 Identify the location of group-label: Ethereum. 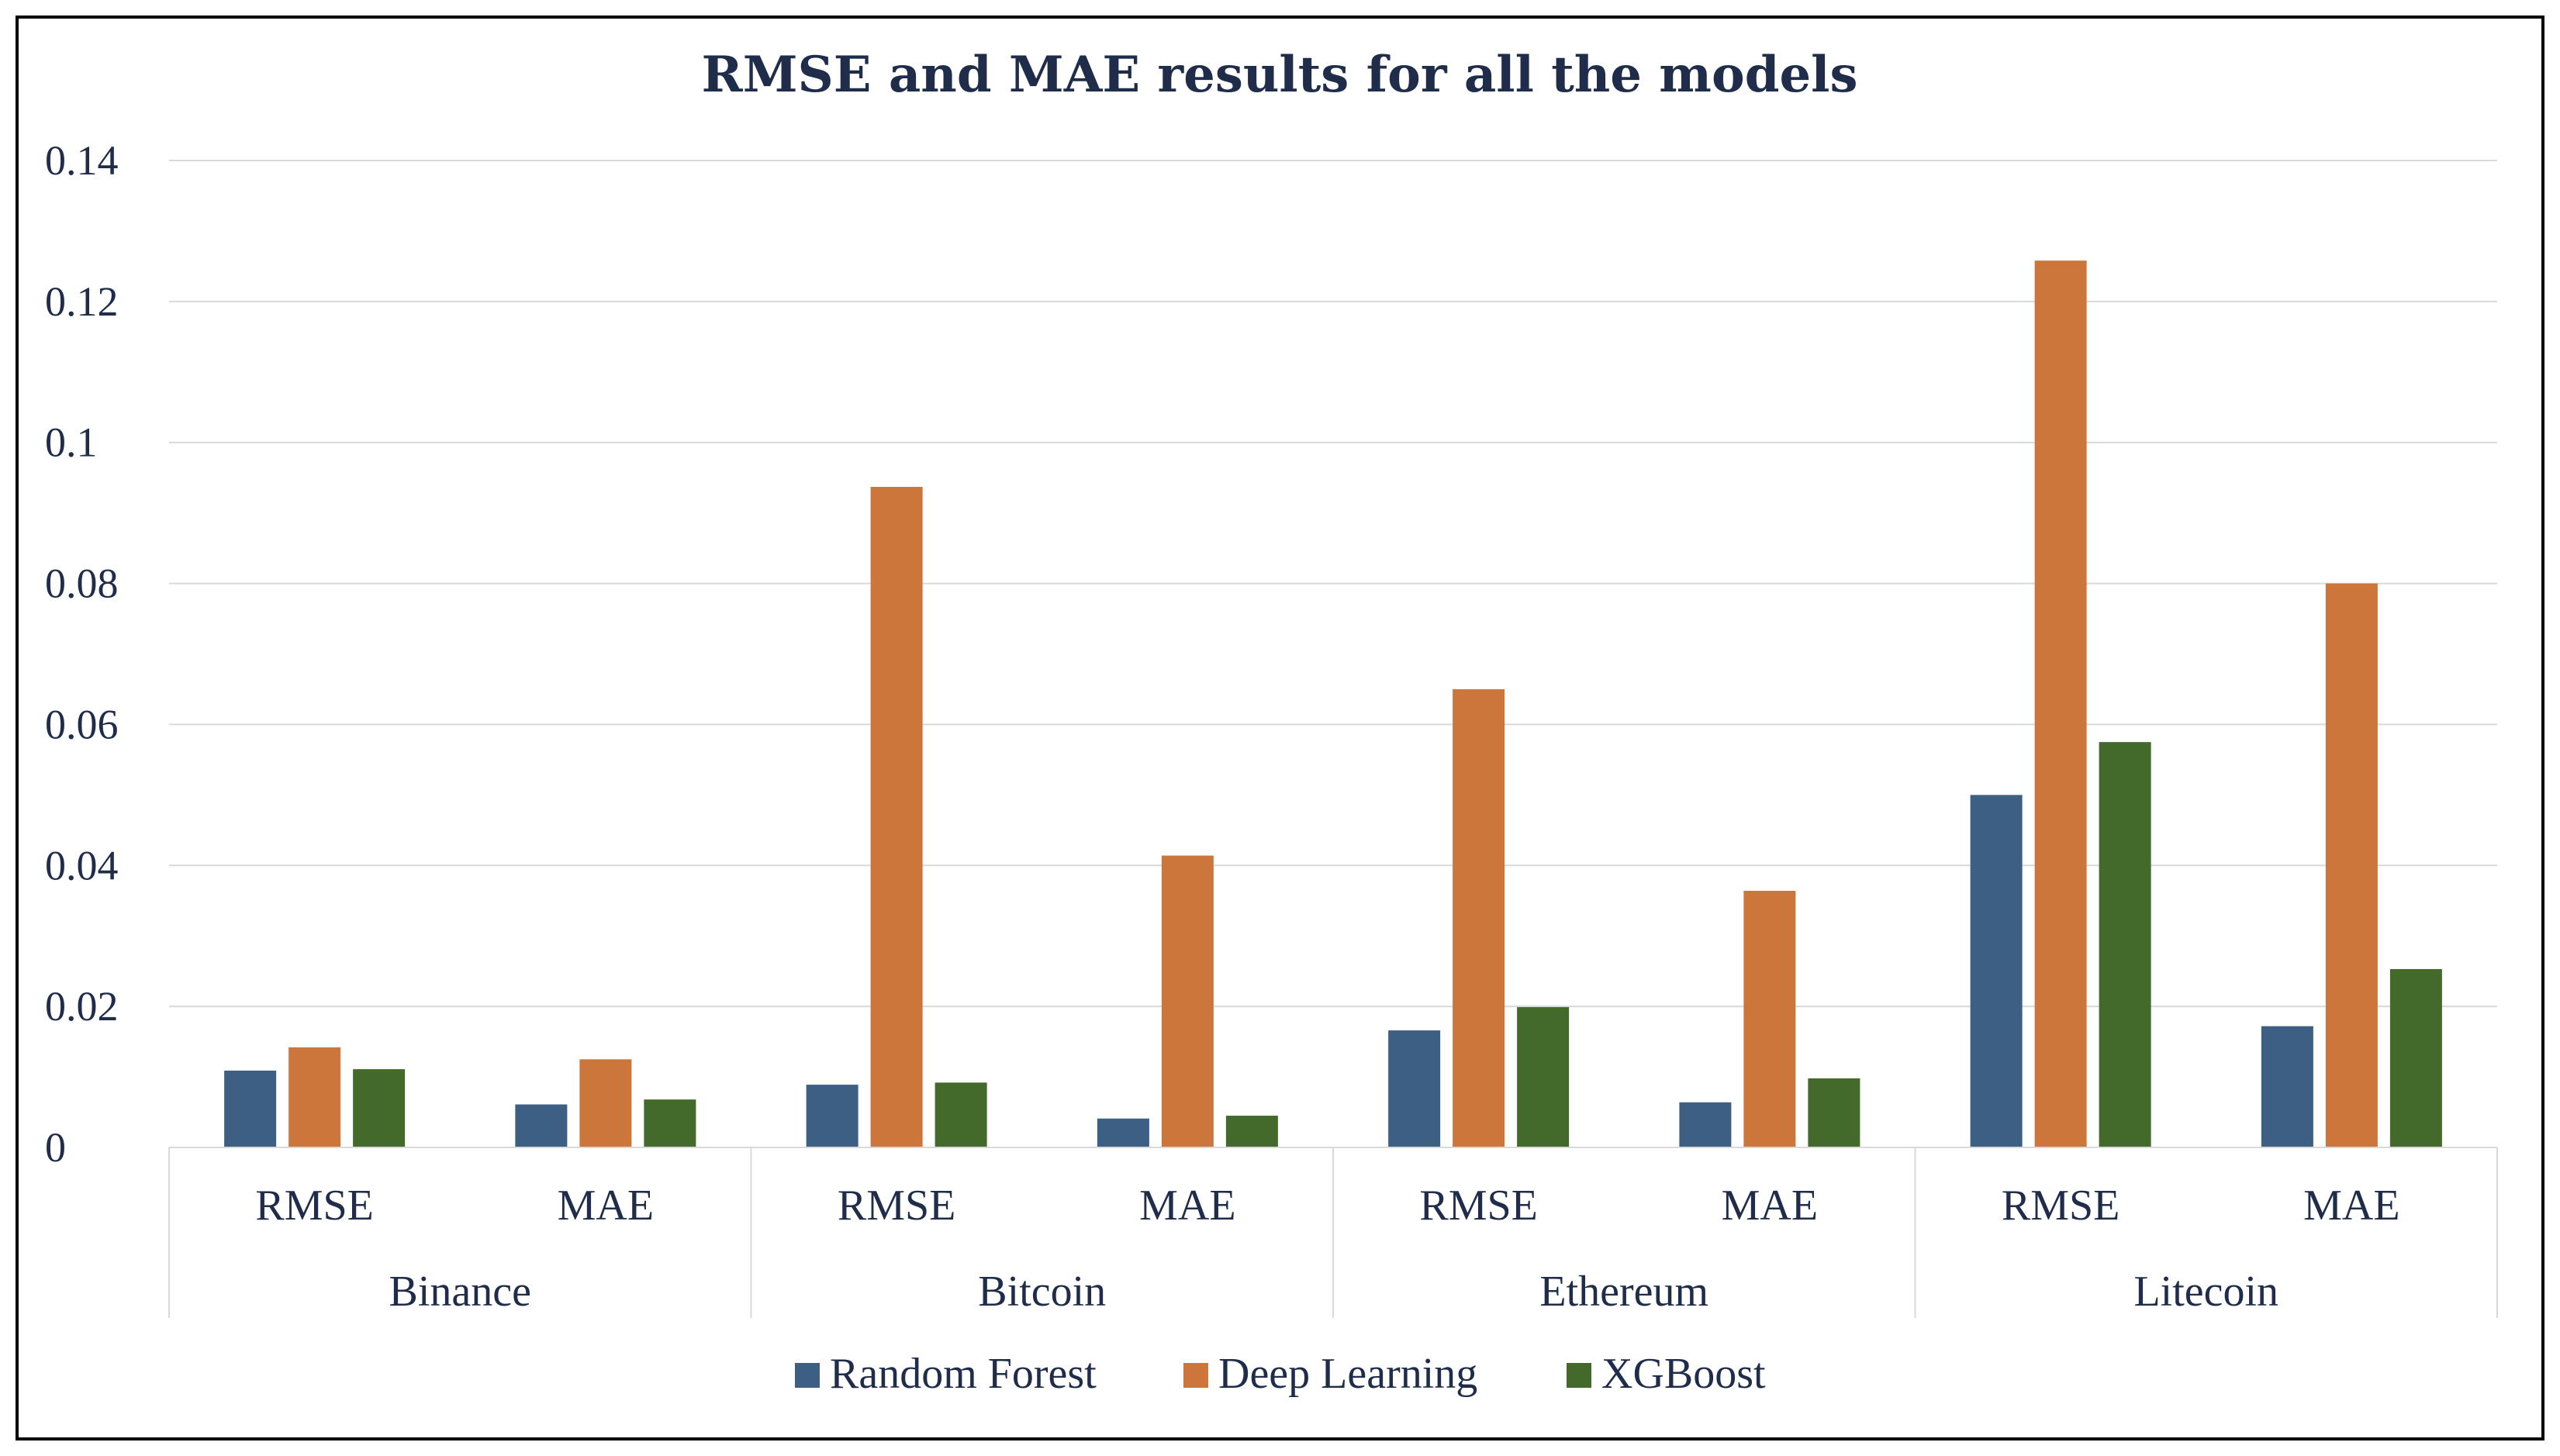
(1624, 1292).